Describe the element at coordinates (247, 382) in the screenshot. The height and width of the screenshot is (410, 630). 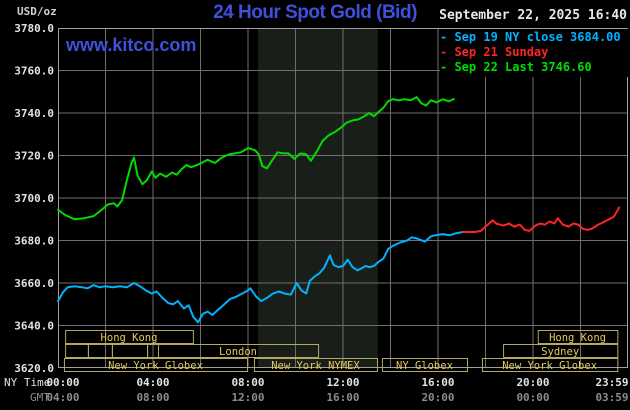
I see `x-axis-ny-tick-label: 08:00` at that location.